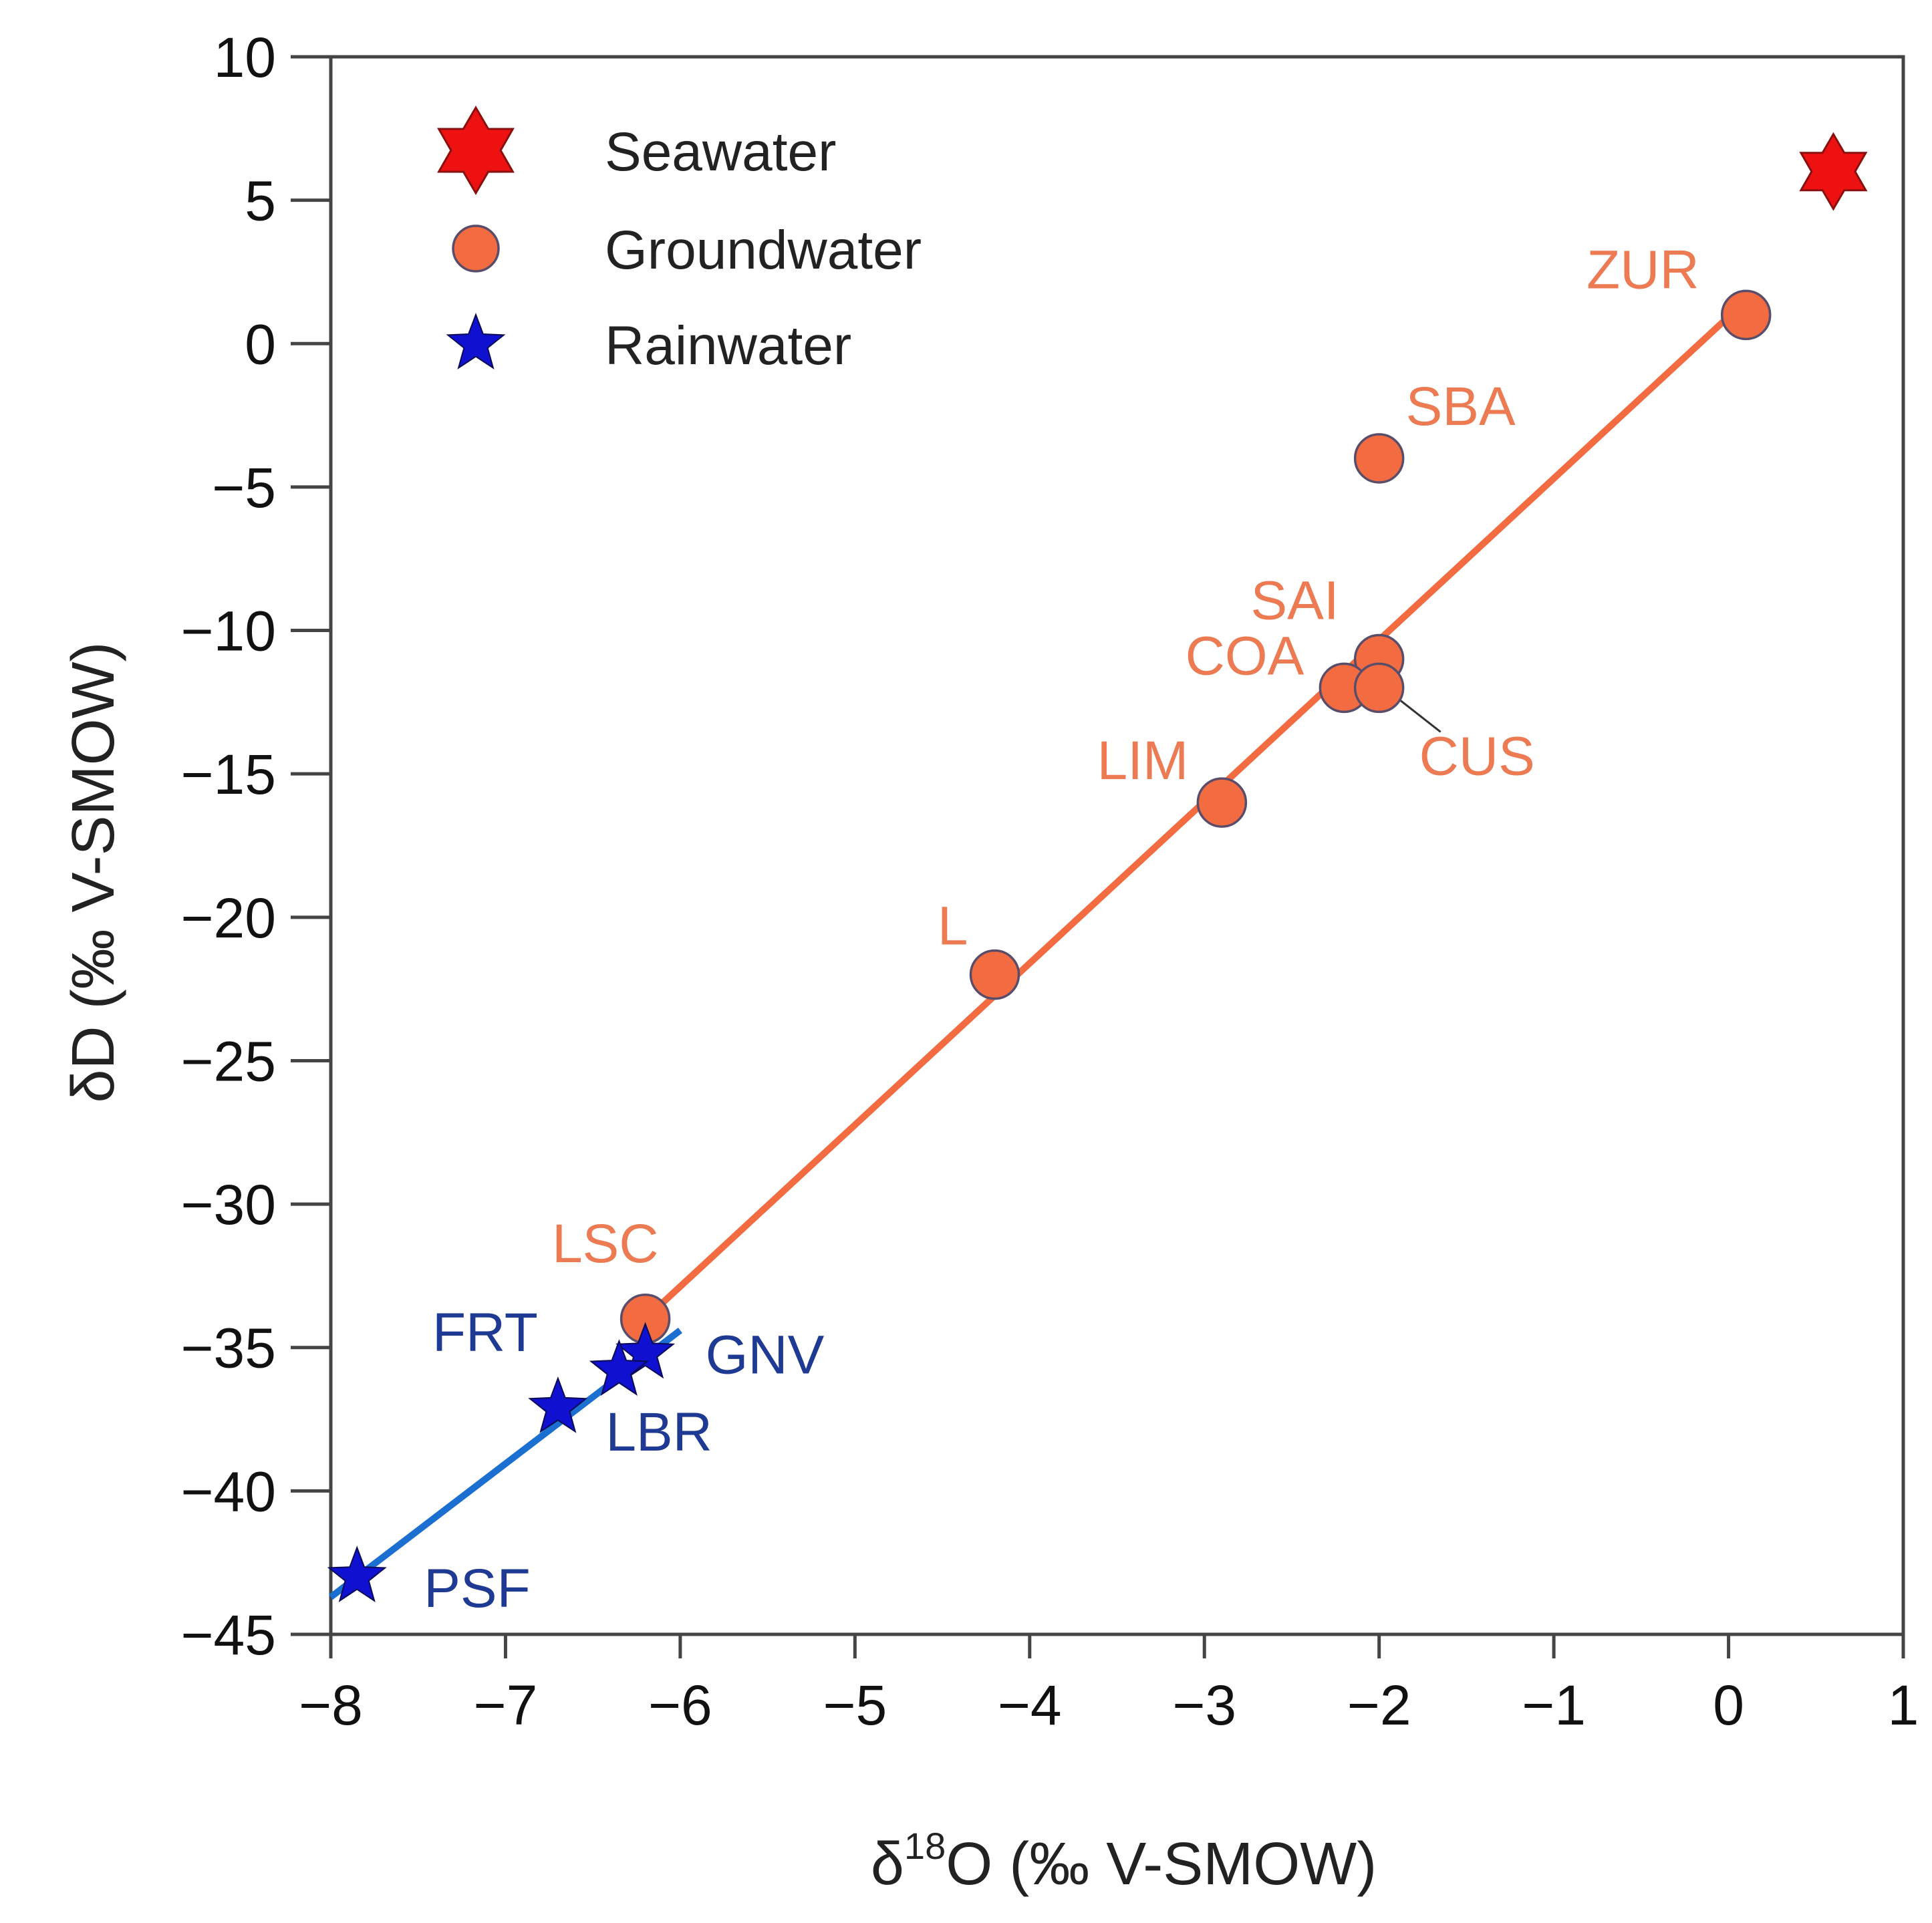  I want to click on y-tick-label: −20, so click(229, 918).